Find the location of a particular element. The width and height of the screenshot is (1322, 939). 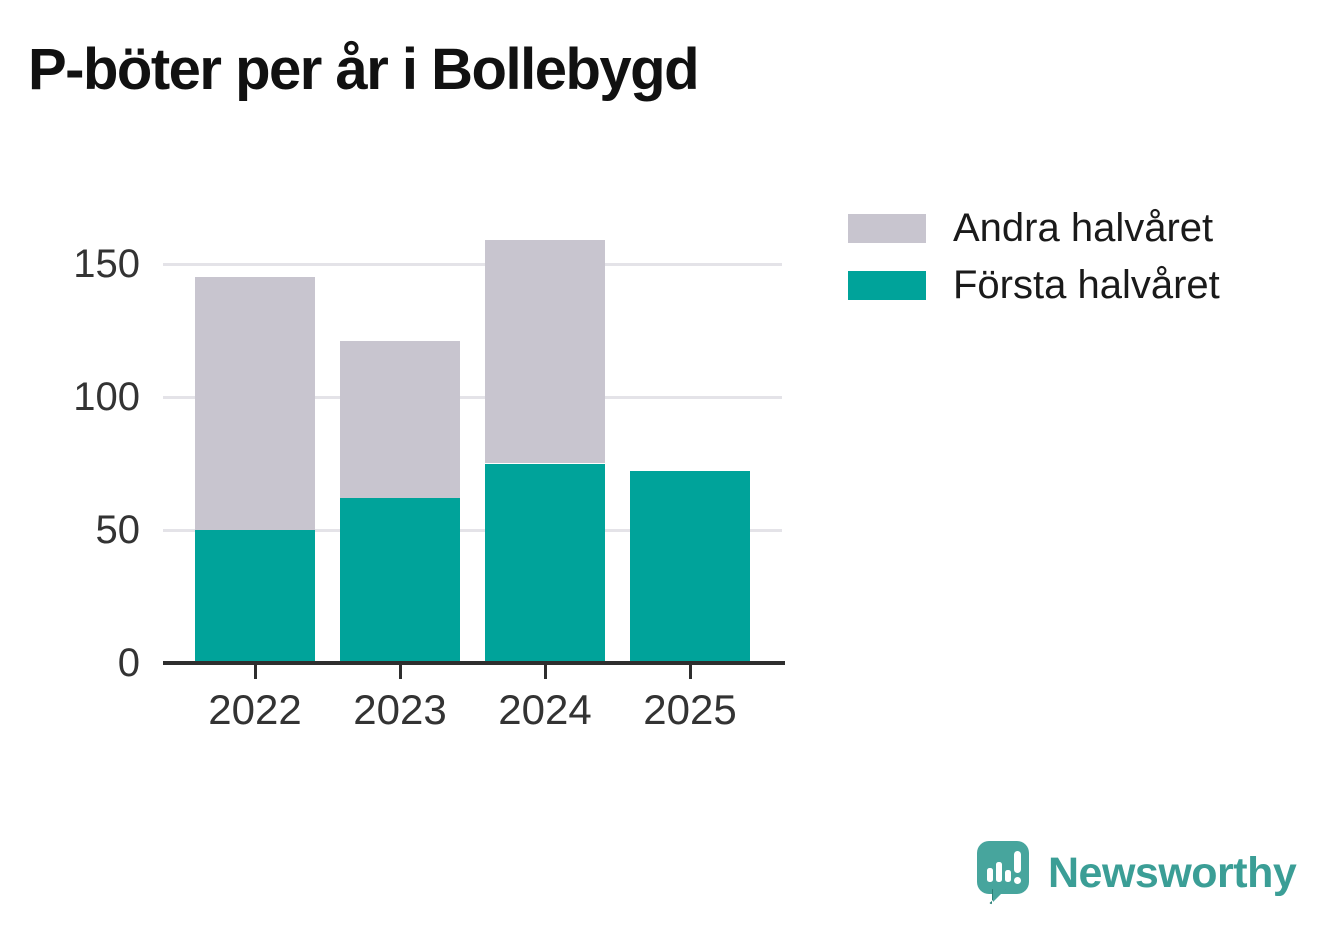

x-axis-line is located at coordinates (474, 663).